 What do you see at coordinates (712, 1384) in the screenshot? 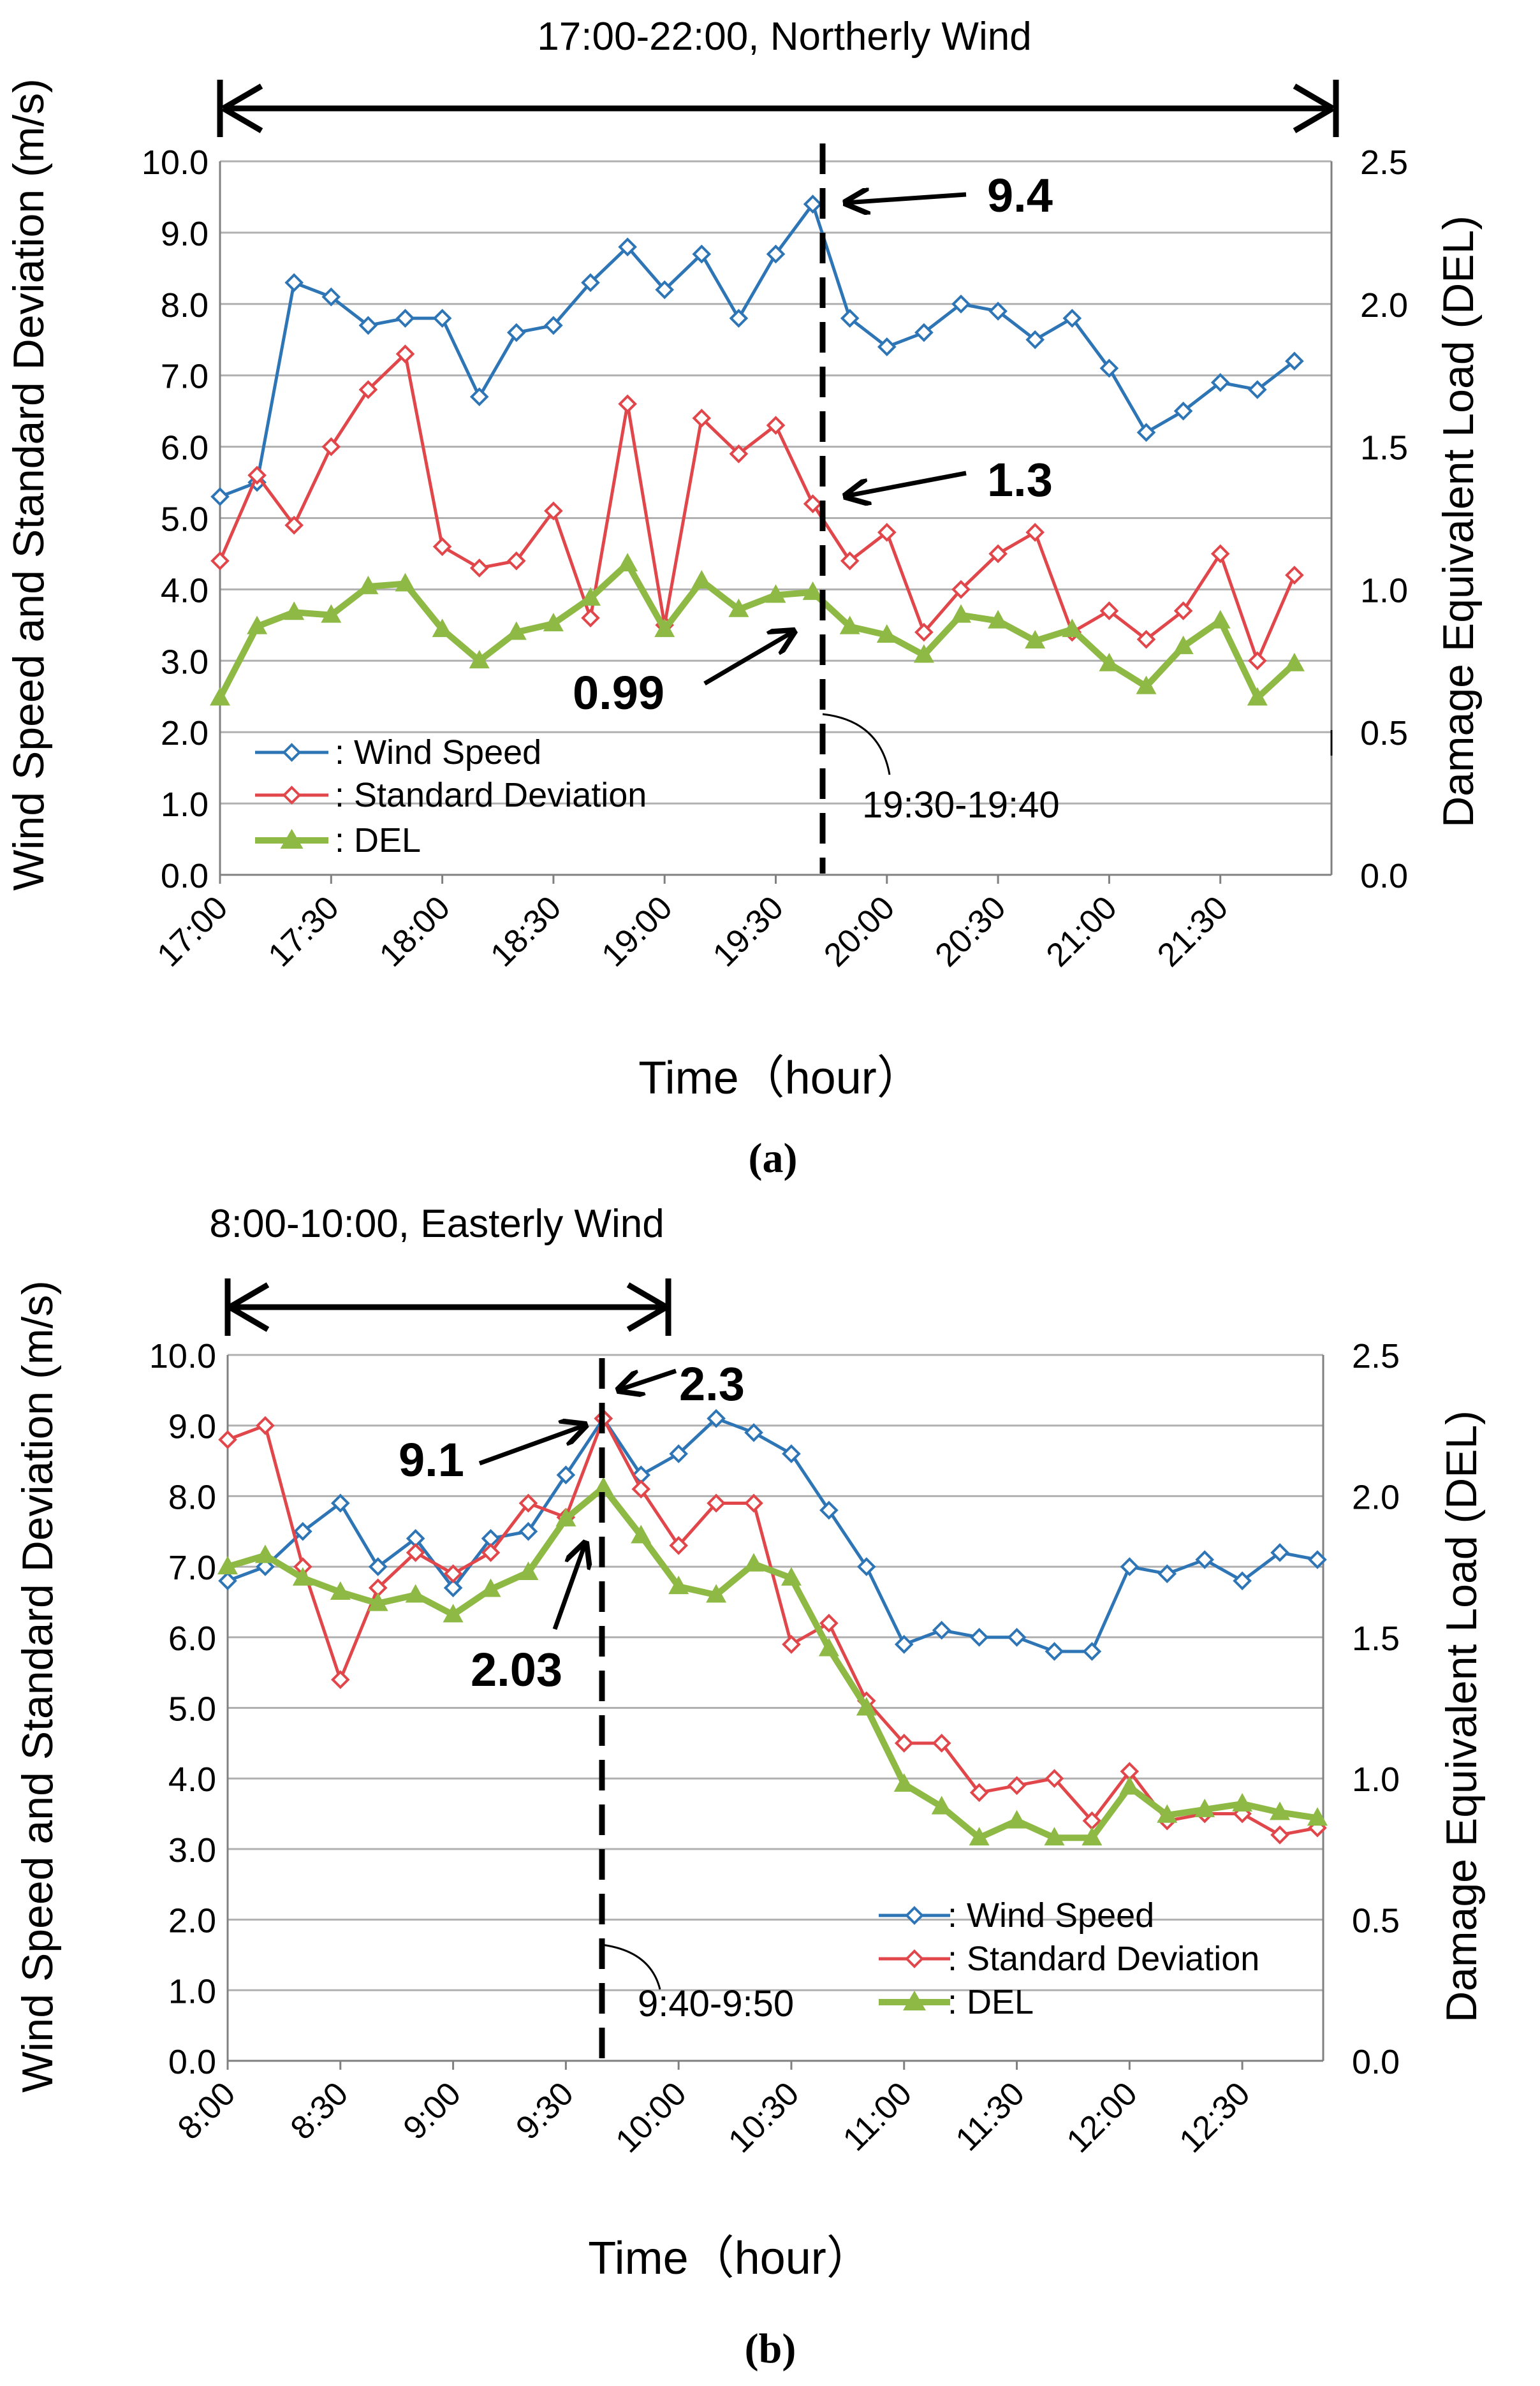
I see `annotation-std-value: 2.3` at bounding box center [712, 1384].